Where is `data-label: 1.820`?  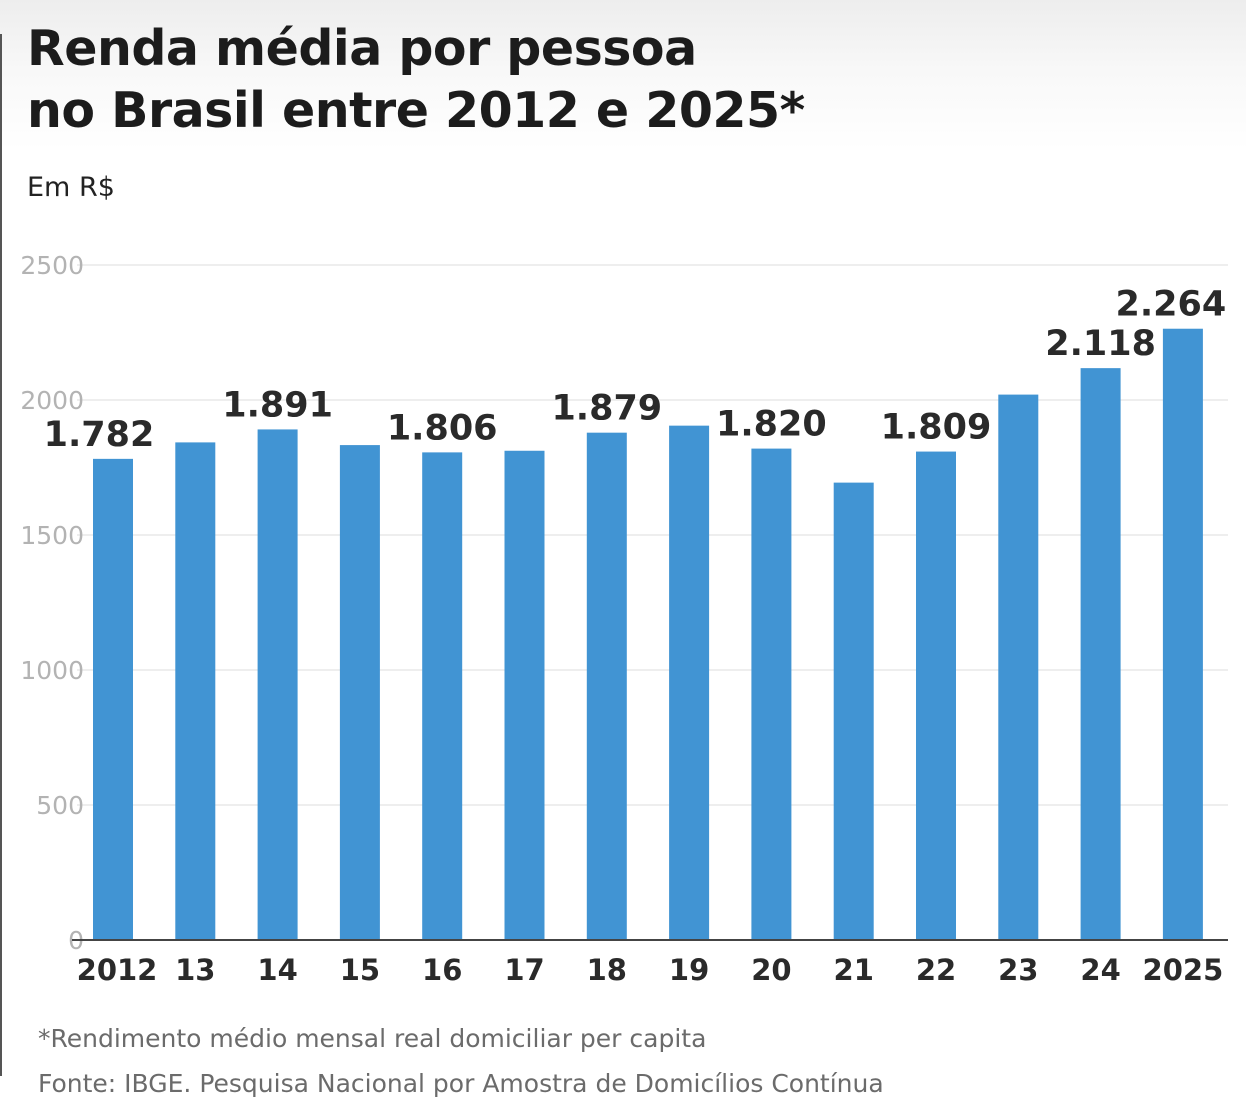 data-label: 1.820 is located at coordinates (771, 425).